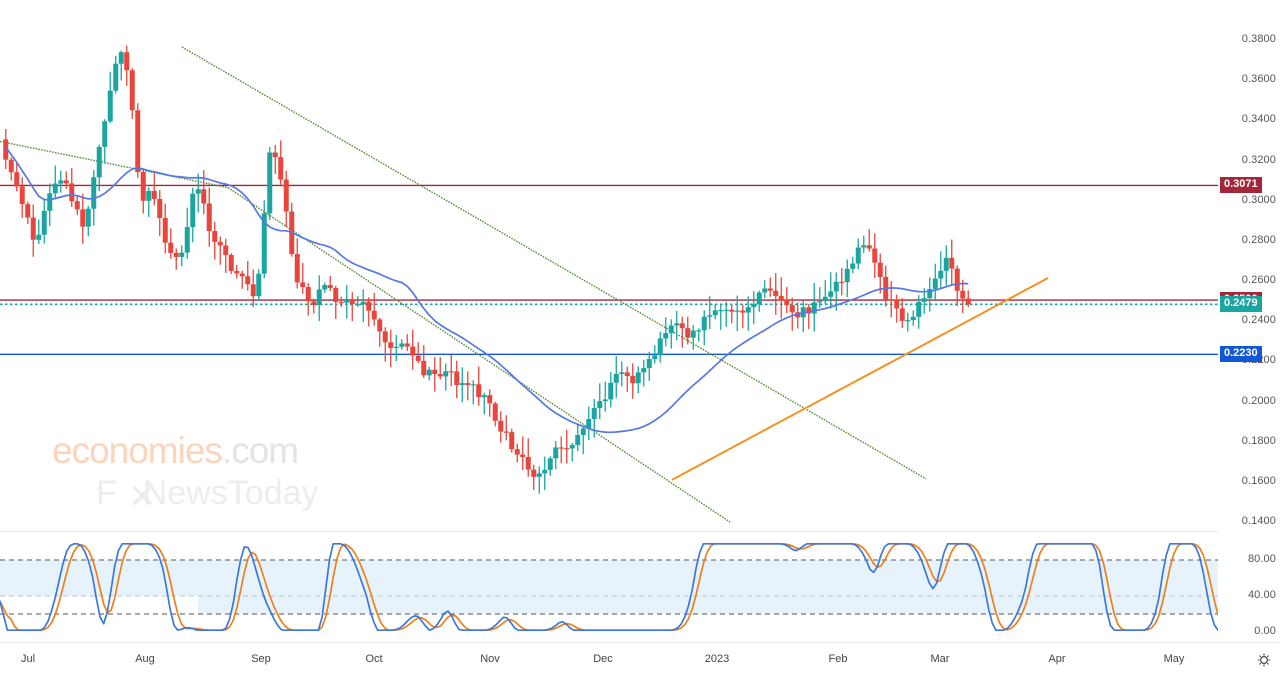 Image resolution: width=1280 pixels, height=680 pixels. I want to click on resistance-level-tag: 0.3071, so click(1241, 185).